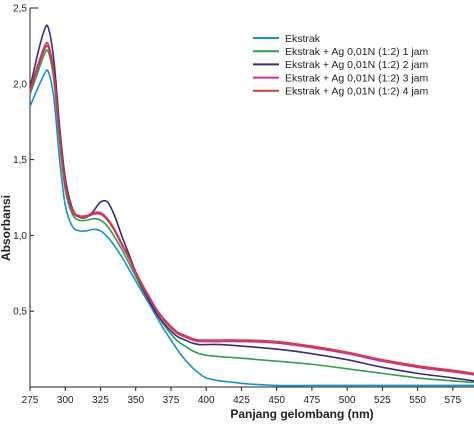 The width and height of the screenshot is (474, 424). What do you see at coordinates (312, 400) in the screenshot?
I see `x-tick-label: 475` at bounding box center [312, 400].